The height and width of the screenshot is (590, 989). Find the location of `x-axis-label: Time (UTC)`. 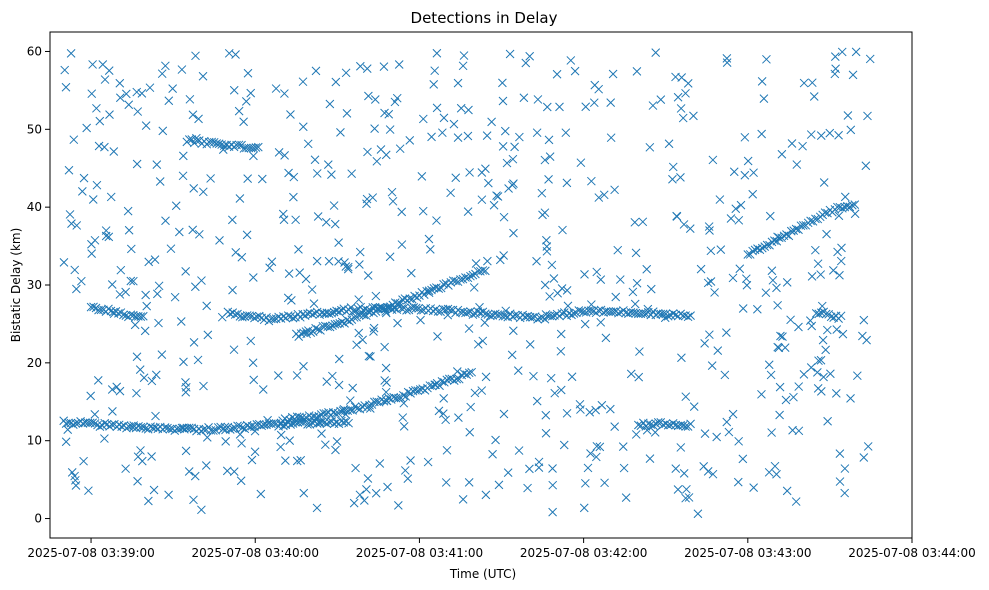

x-axis-label: Time (UTC) is located at coordinates (482, 574).